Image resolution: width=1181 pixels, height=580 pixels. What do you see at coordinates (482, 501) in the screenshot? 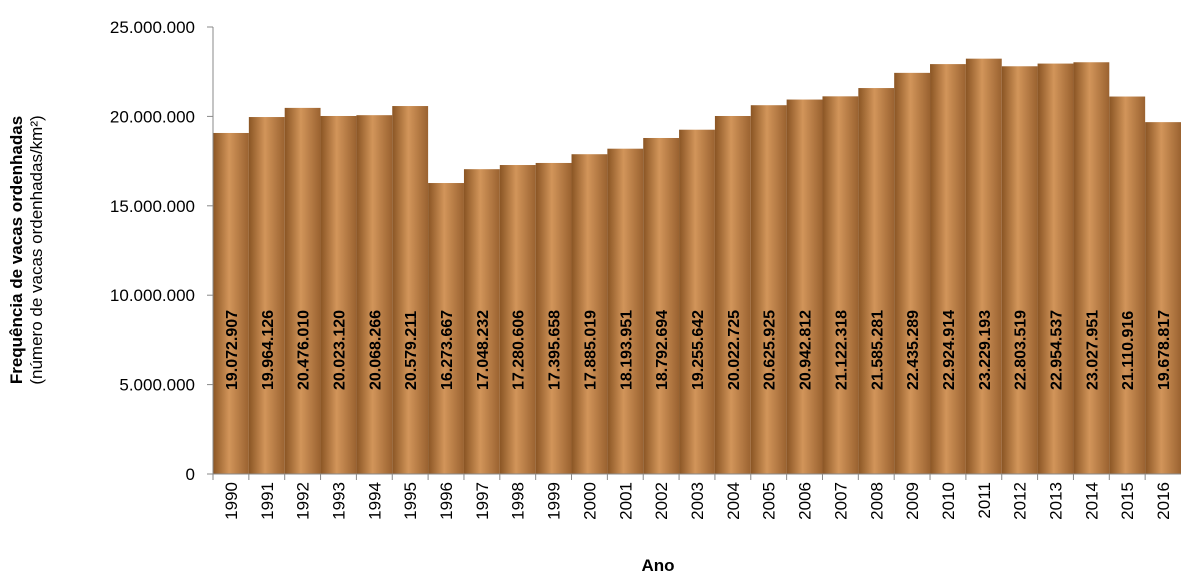
I see `x-tick-label: 1997` at bounding box center [482, 501].